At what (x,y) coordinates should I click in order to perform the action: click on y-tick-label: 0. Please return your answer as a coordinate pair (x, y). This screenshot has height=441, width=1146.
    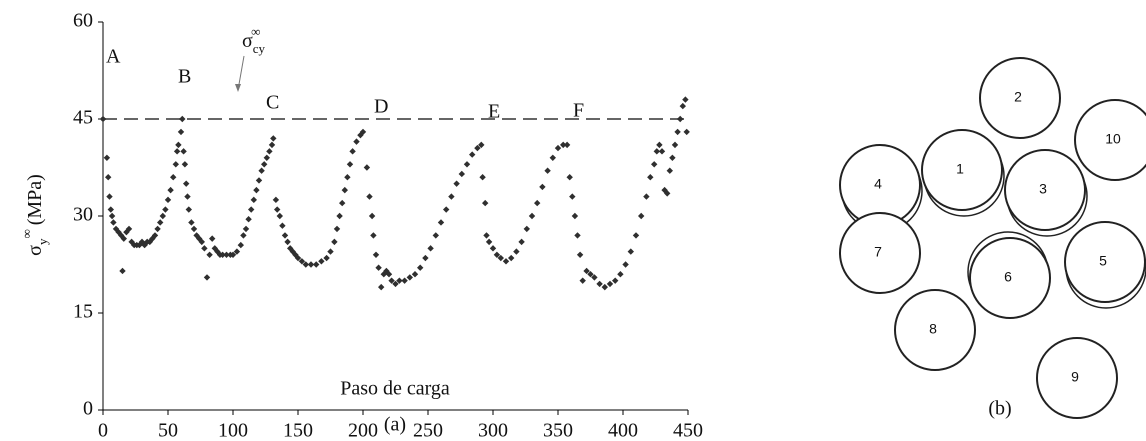
    Looking at the image, I should click on (88, 409).